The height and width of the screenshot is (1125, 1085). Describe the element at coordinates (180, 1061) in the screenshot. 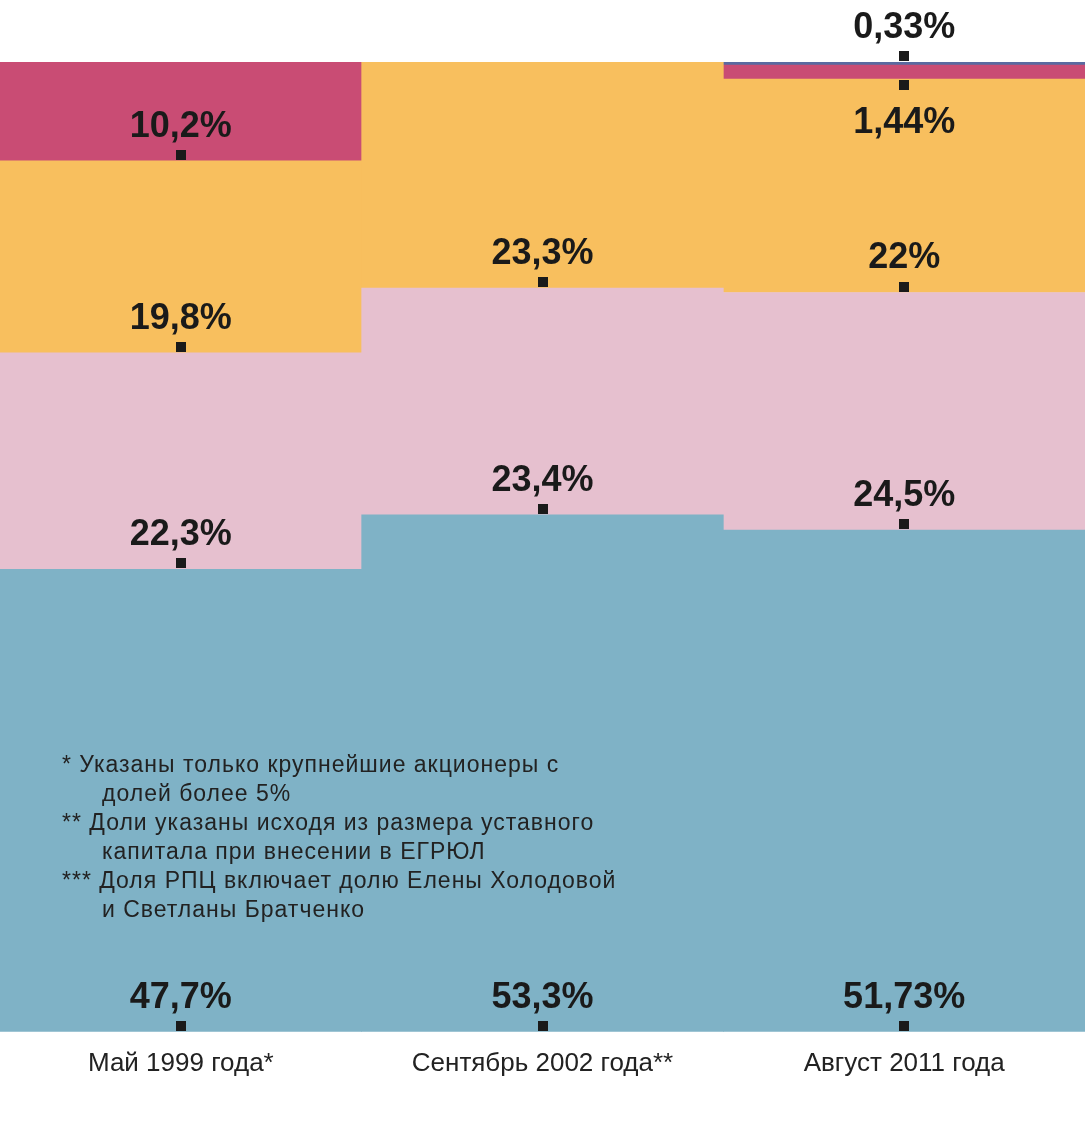

I see `x-tick-label: Май 1999 года*` at that location.